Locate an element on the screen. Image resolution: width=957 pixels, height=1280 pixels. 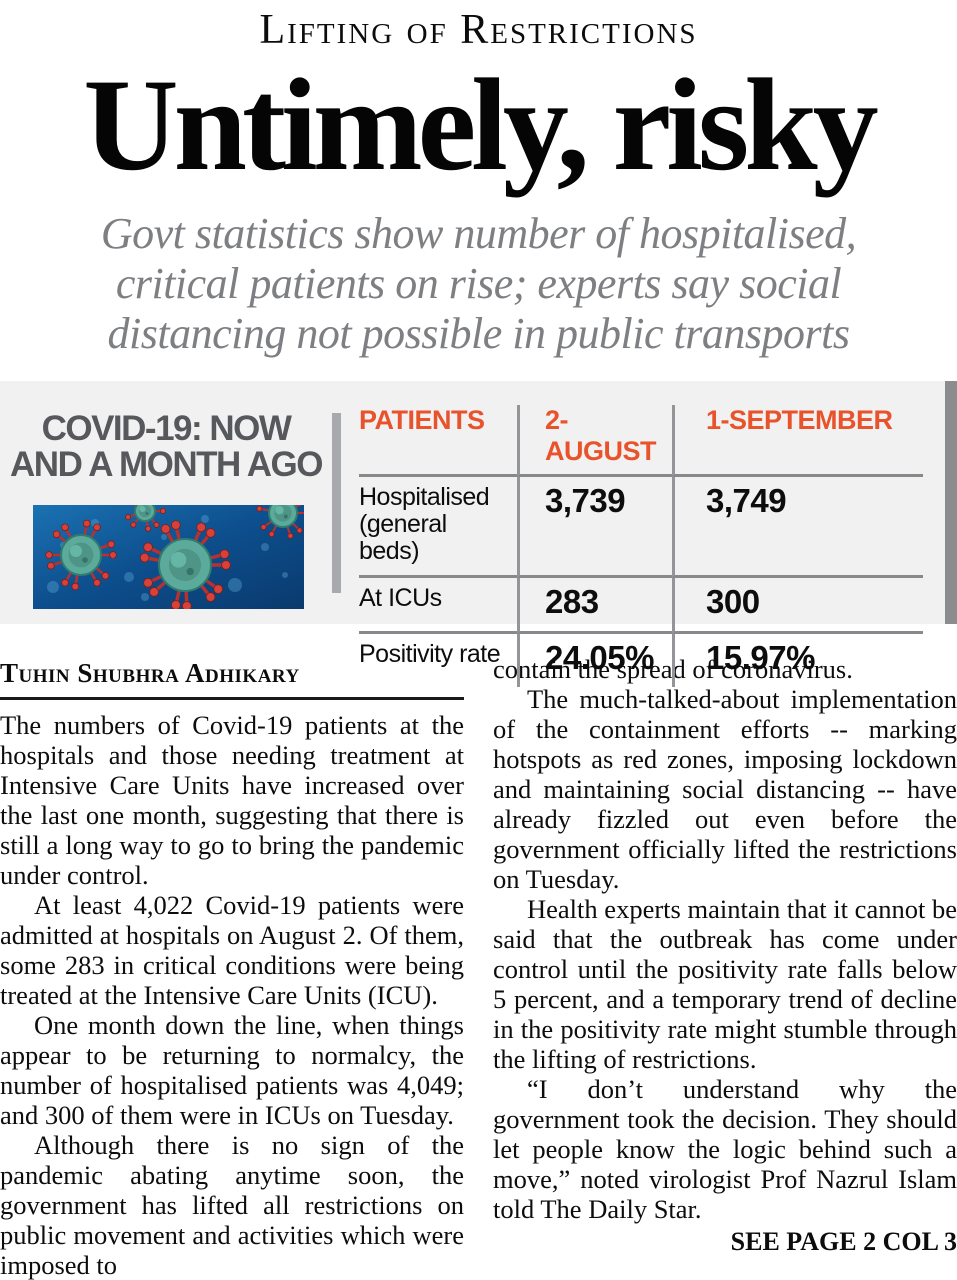
infobox-left-section: COVID-19: NOW AND A MONTH AGO is located at coordinates (166, 502).